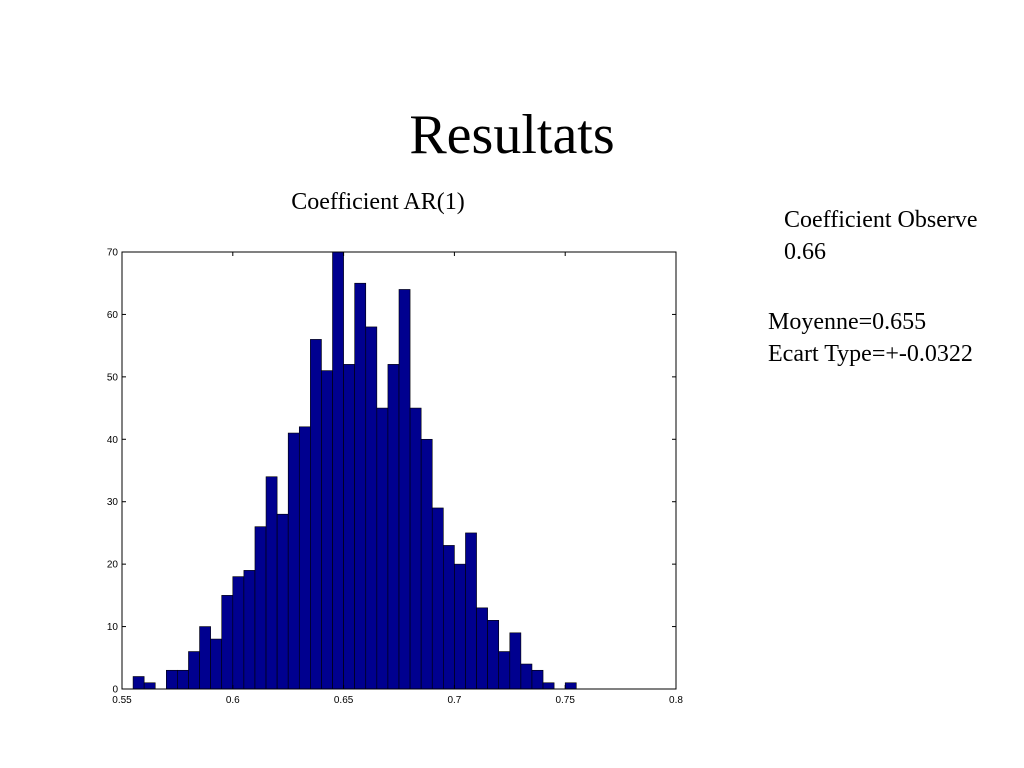 The width and height of the screenshot is (1024, 768). I want to click on chart-title: Coefficient AR(1), so click(378, 202).